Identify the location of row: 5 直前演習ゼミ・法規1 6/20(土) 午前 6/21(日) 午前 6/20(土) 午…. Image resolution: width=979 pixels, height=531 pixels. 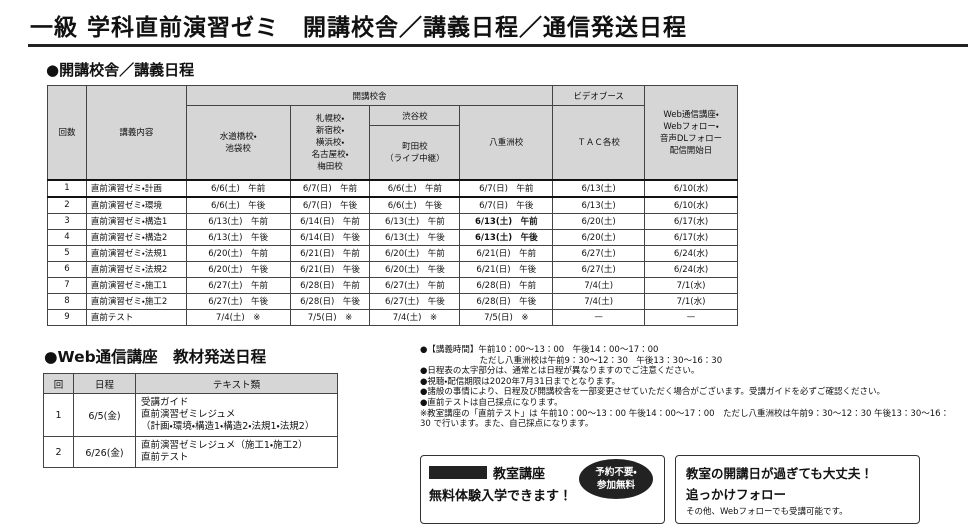
(392, 253).